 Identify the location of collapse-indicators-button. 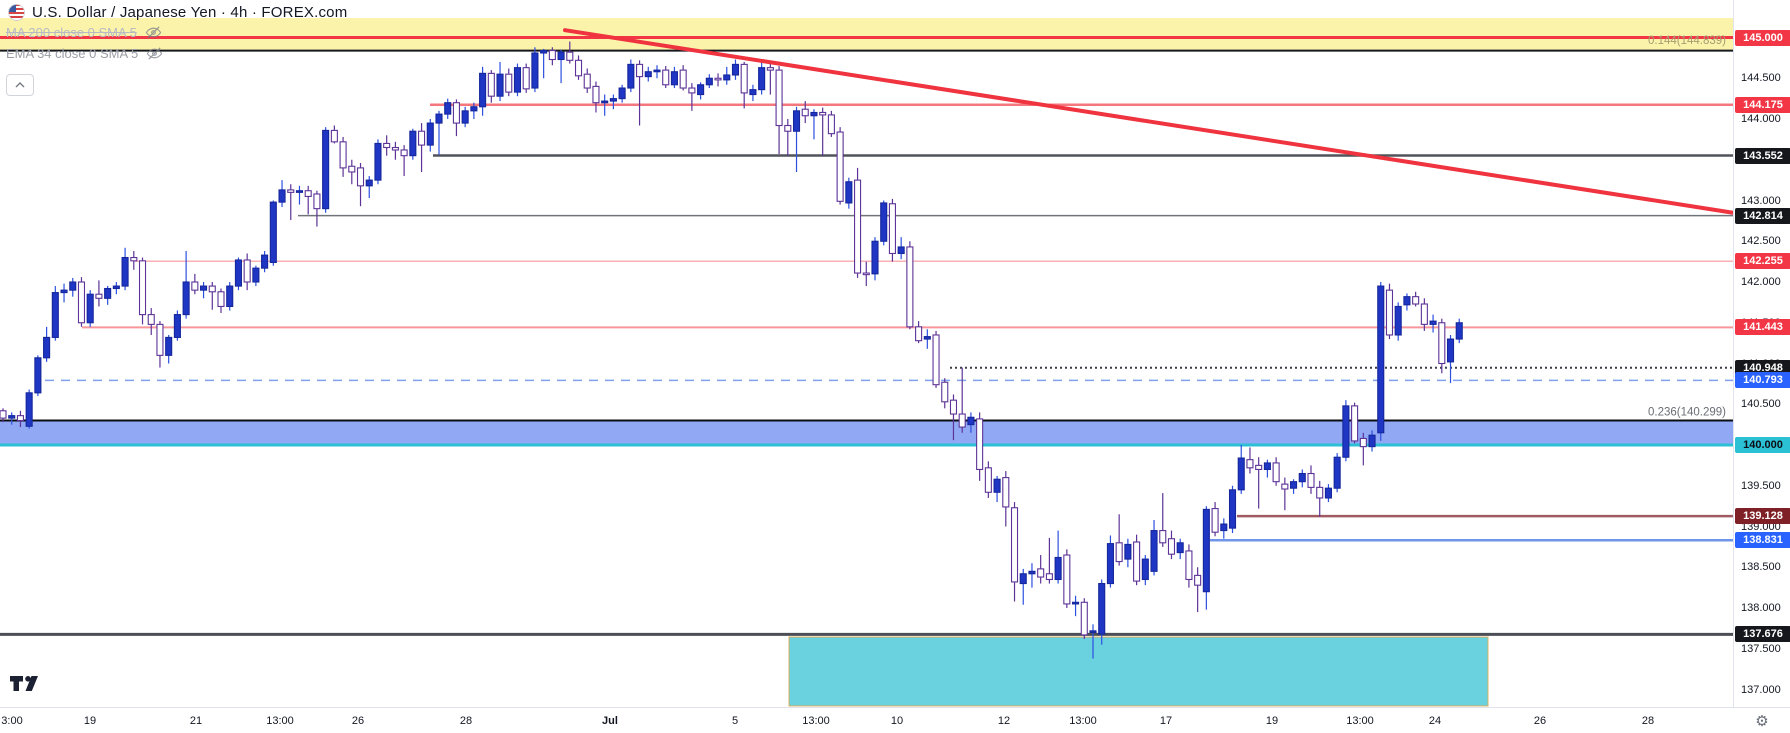
(20, 85).